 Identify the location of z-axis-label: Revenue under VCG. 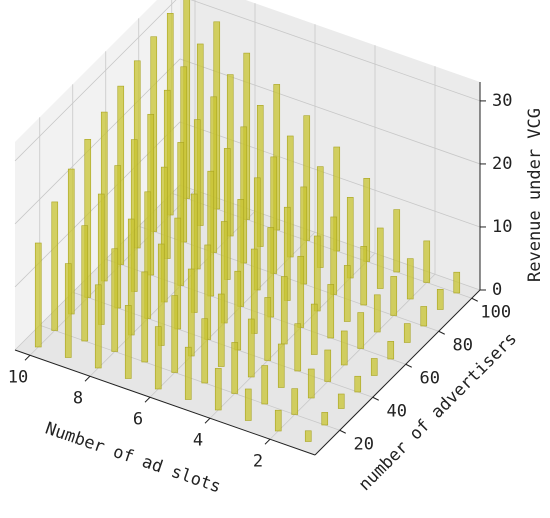
(535, 195).